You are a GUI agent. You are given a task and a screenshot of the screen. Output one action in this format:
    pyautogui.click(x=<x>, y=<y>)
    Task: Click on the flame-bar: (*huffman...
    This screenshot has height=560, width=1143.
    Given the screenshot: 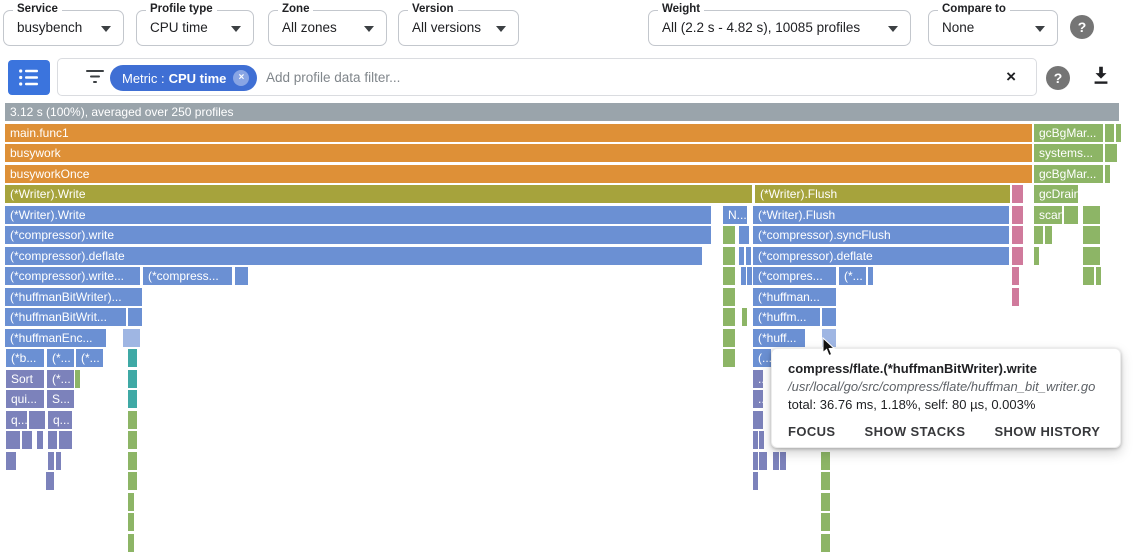 What is the action you would take?
    pyautogui.click(x=794, y=296)
    